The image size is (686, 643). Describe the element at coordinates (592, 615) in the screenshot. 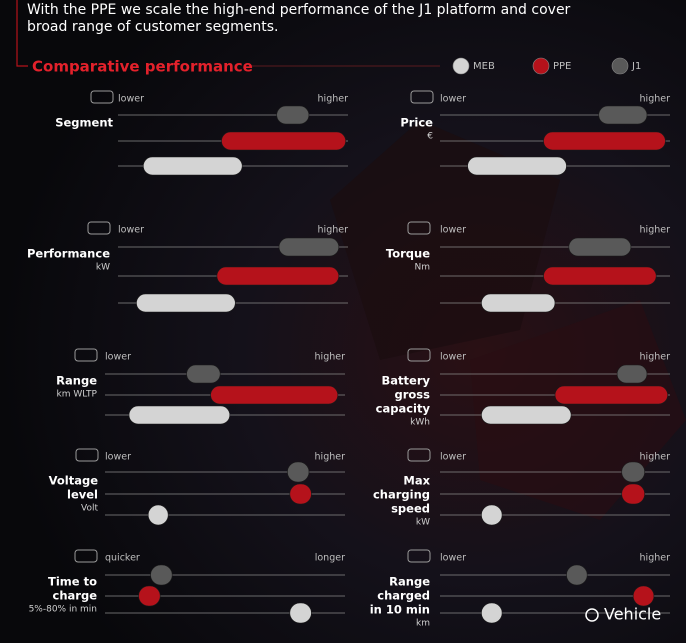

I see `watermark-icon` at that location.